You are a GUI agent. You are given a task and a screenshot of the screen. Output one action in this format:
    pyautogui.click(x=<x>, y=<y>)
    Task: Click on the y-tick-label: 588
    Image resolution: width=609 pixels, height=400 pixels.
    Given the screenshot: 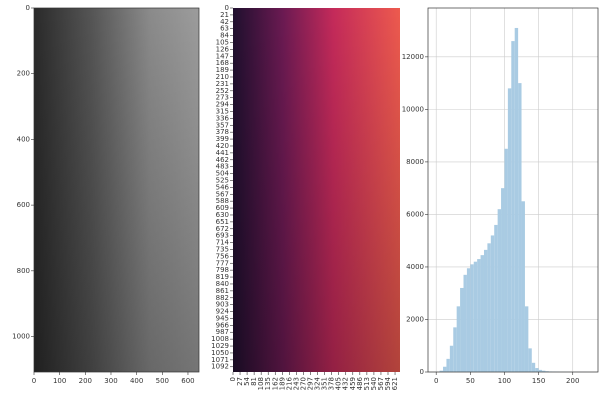 What is the action you would take?
    pyautogui.click(x=222, y=201)
    